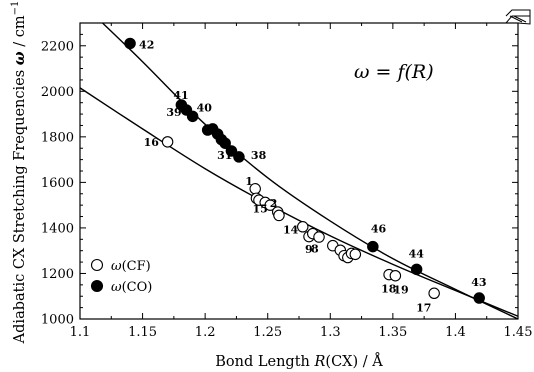 This screenshot has width=534, height=372. I want to click on x-tick-label: 1.2, so click(205, 332).